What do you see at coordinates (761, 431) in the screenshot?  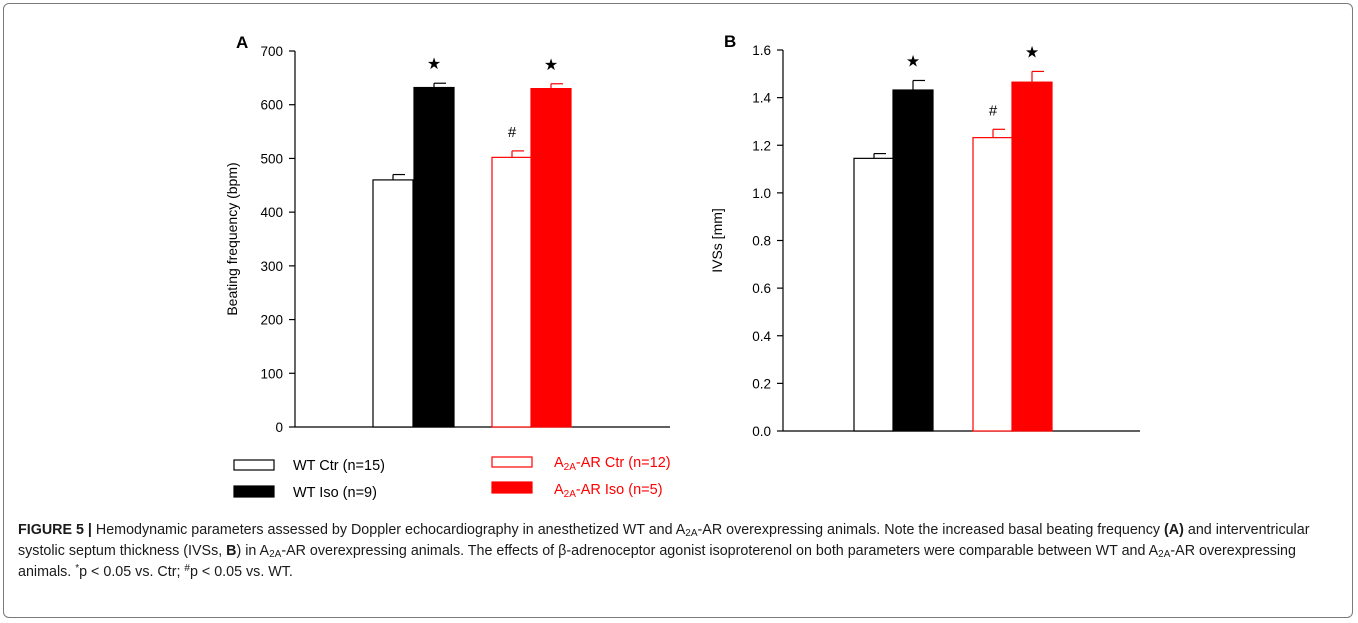 I see `y-tick-label: 0.0` at bounding box center [761, 431].